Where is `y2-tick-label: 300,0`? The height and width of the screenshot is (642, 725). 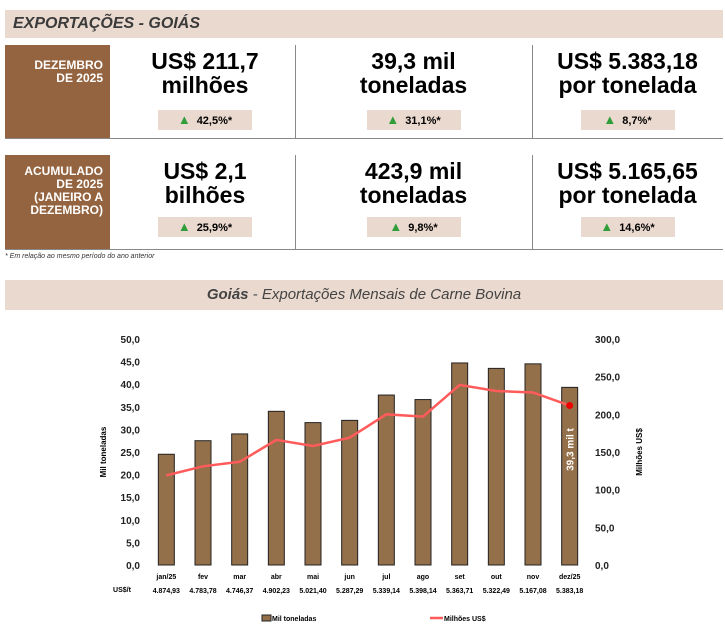 y2-tick-label: 300,0 is located at coordinates (607, 340).